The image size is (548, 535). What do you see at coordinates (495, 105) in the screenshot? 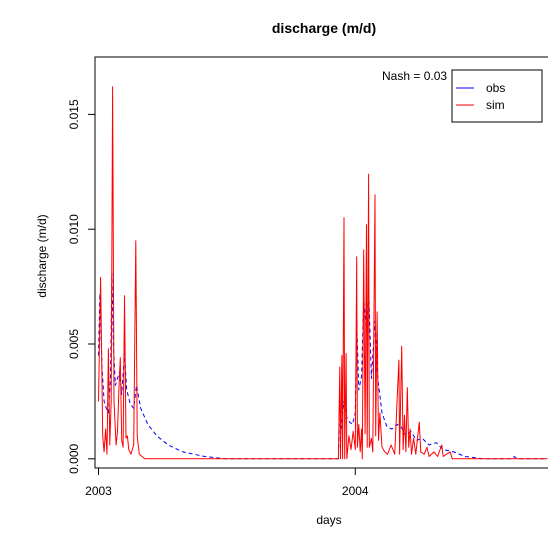
I see `legend-sim-label: sim` at bounding box center [495, 105].